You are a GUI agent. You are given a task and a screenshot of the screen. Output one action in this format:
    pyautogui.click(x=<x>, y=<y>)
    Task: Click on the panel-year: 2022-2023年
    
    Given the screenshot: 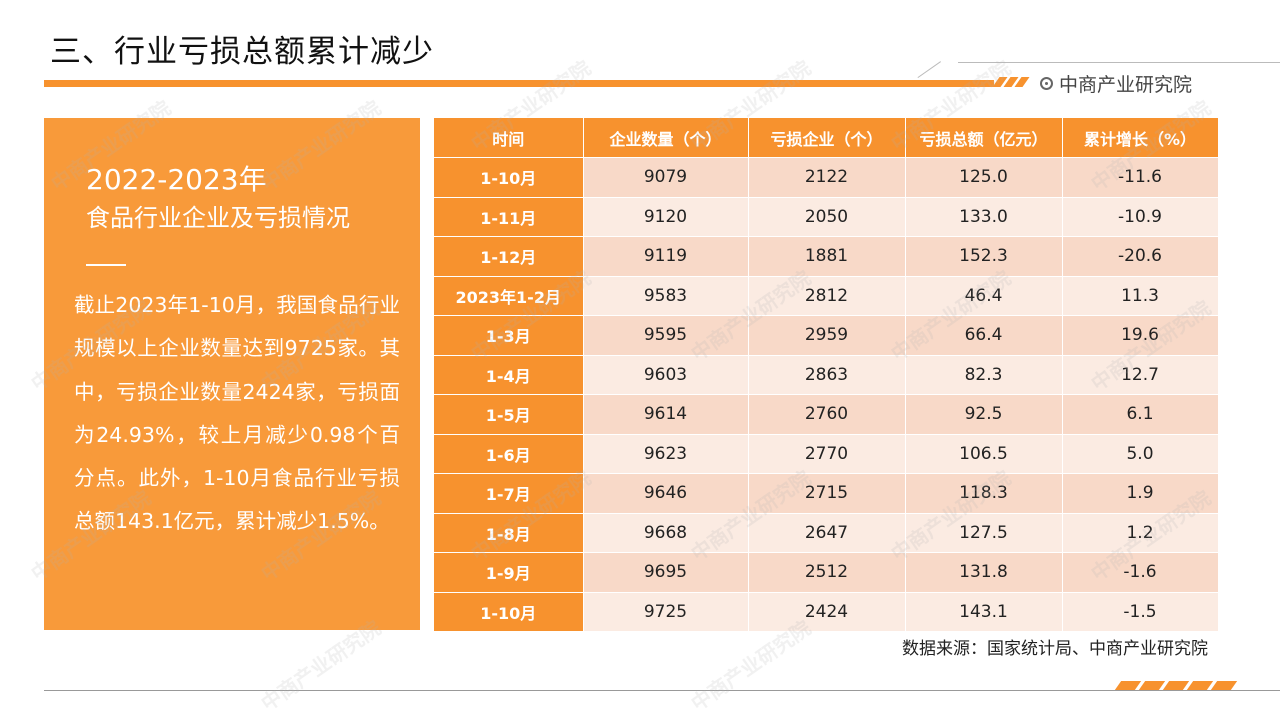 What is the action you would take?
    pyautogui.click(x=176, y=179)
    